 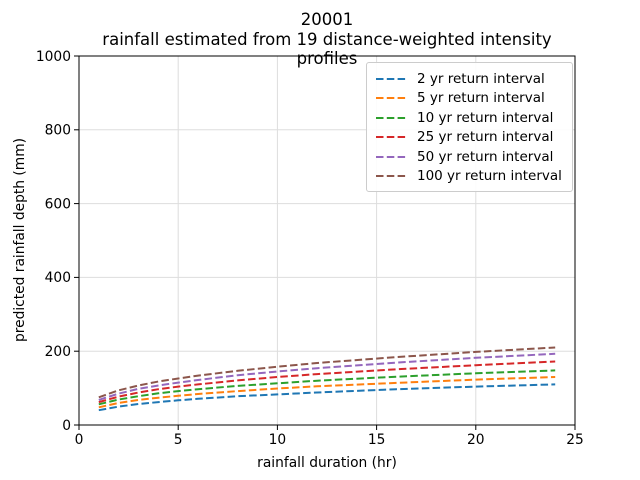 What do you see at coordinates (20, 240) in the screenshot?
I see `y-axis-label: predicted rainfall depth (mm)` at bounding box center [20, 240].